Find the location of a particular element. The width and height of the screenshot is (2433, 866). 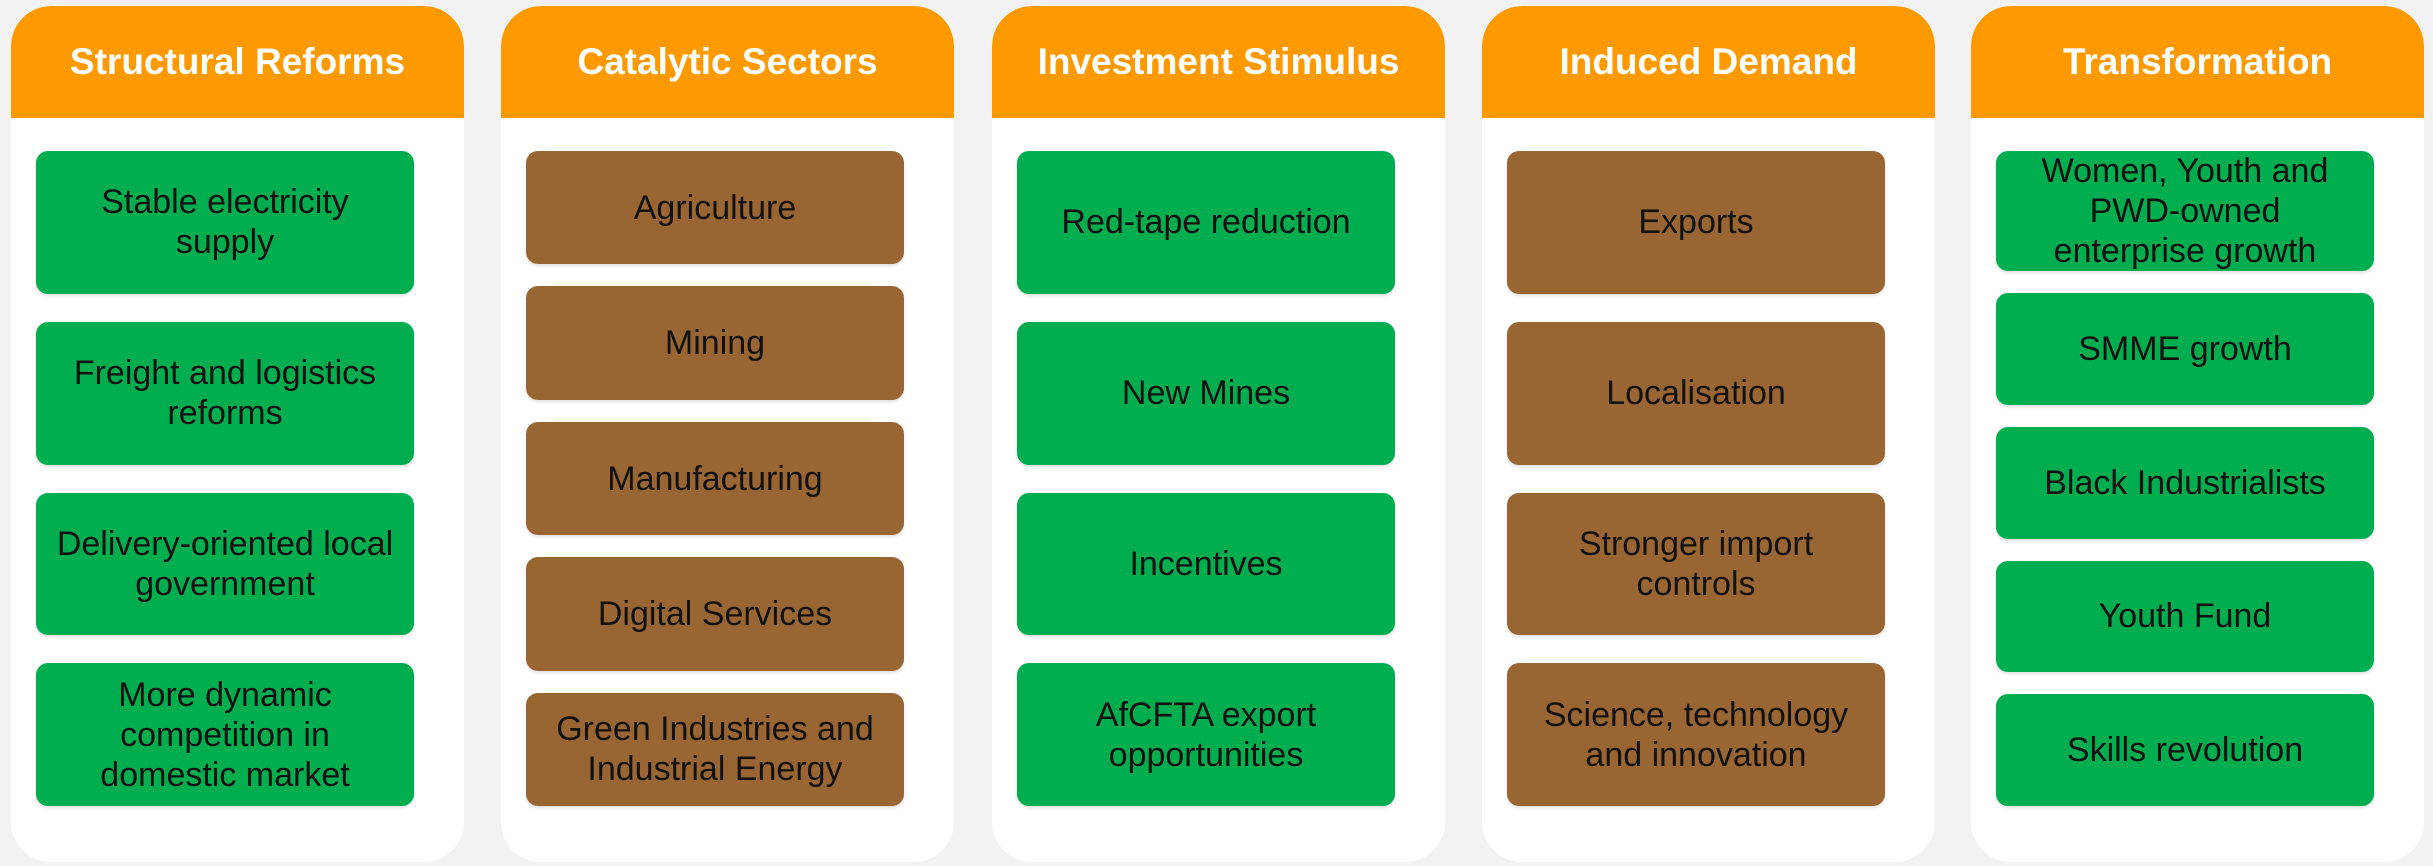

item-box: SMME growth is located at coordinates (2185, 349).